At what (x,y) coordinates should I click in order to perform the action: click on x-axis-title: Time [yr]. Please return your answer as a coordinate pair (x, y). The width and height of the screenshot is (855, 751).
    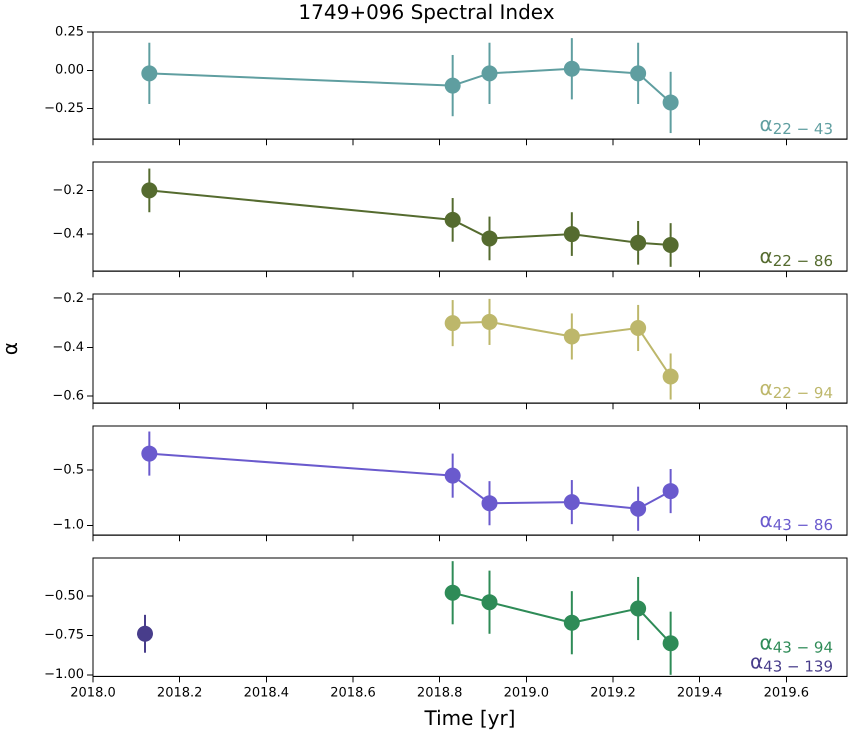
    Looking at the image, I should click on (470, 718).